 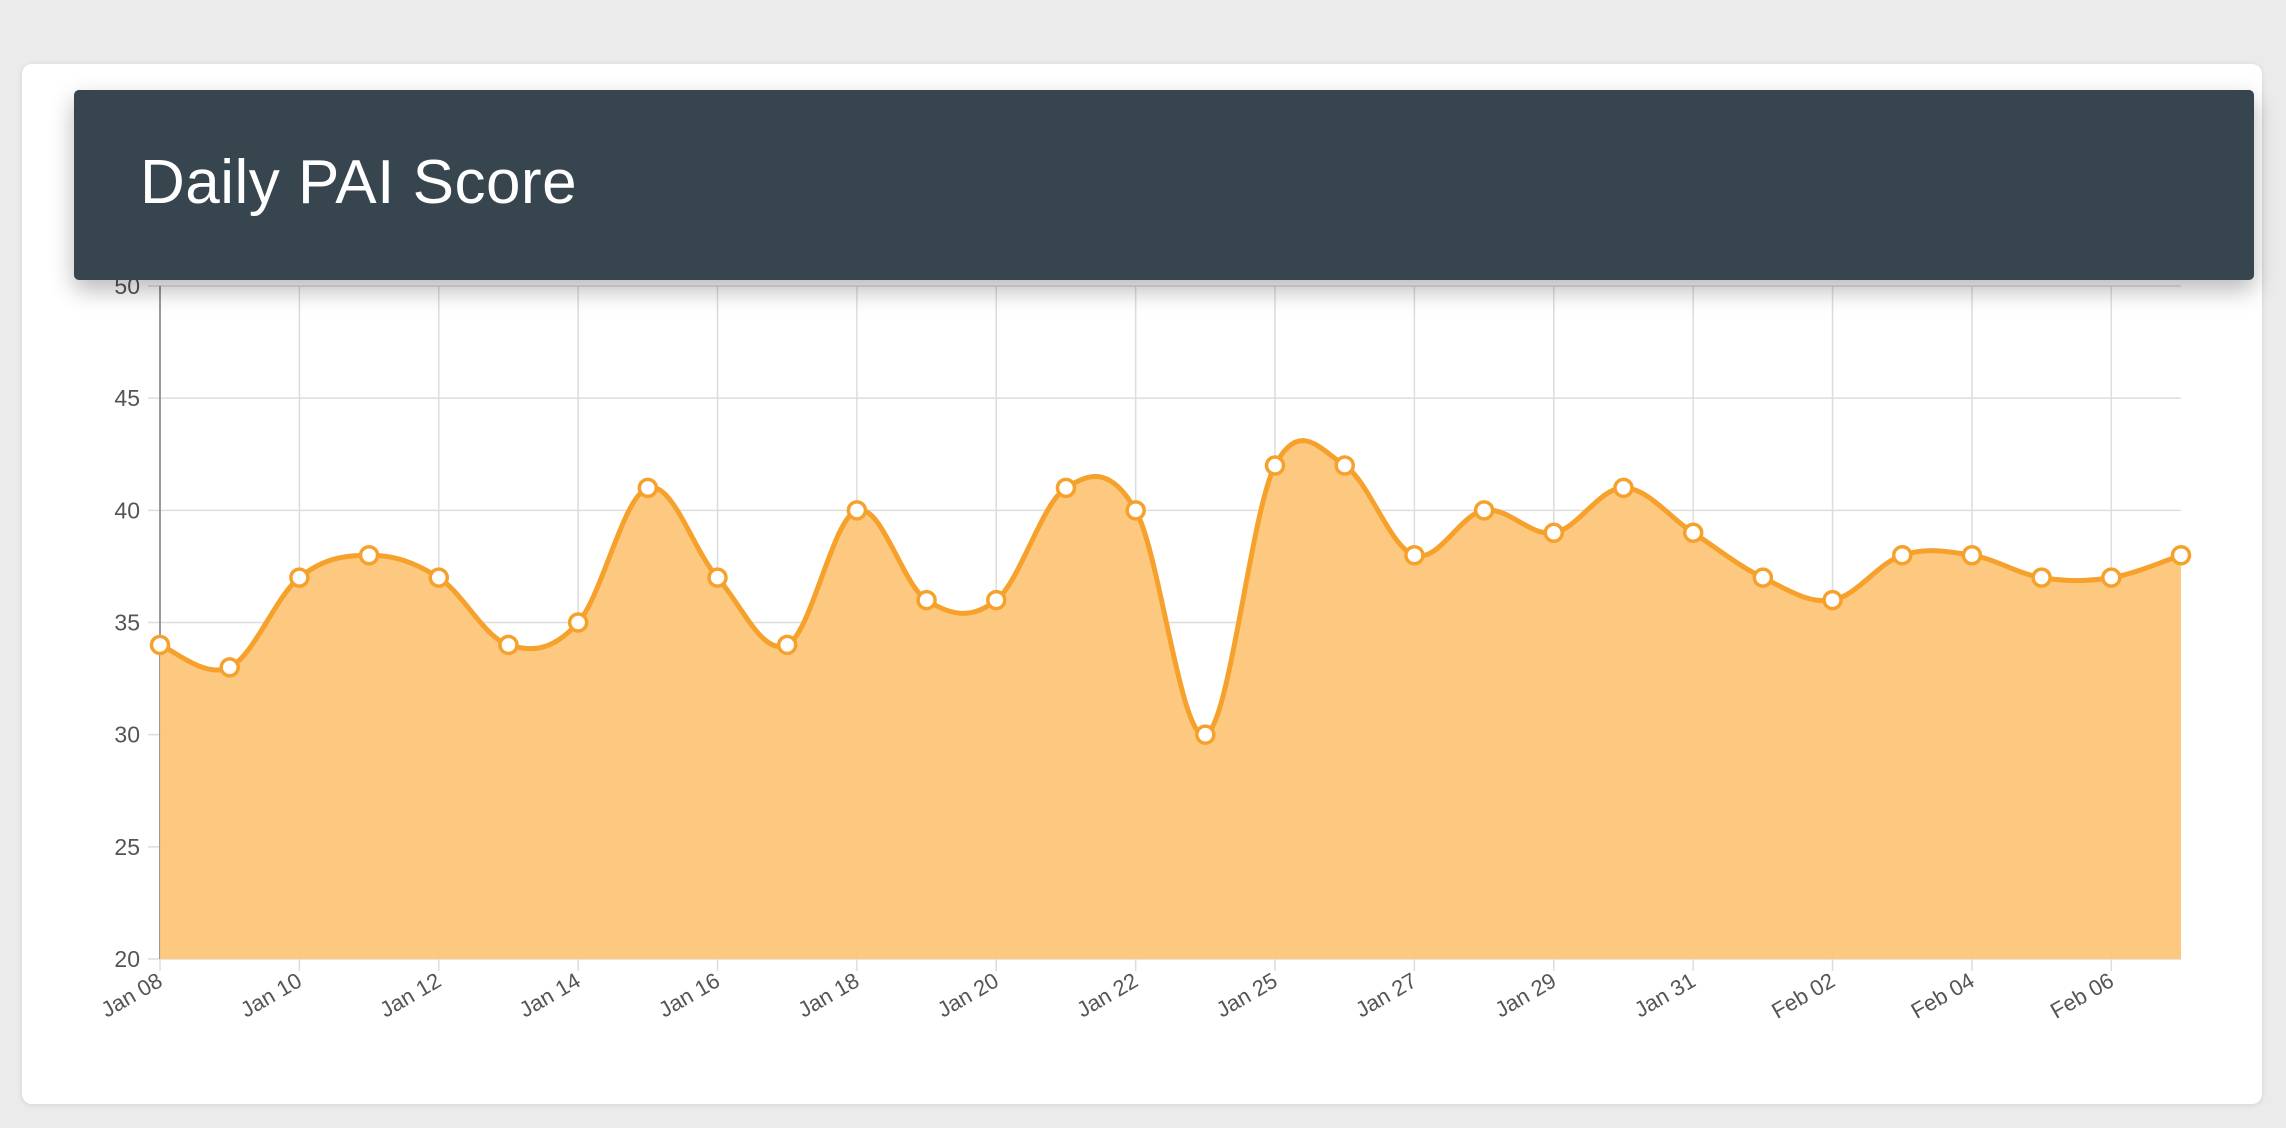 I want to click on card-title: Daily PAI Score, so click(x=359, y=182).